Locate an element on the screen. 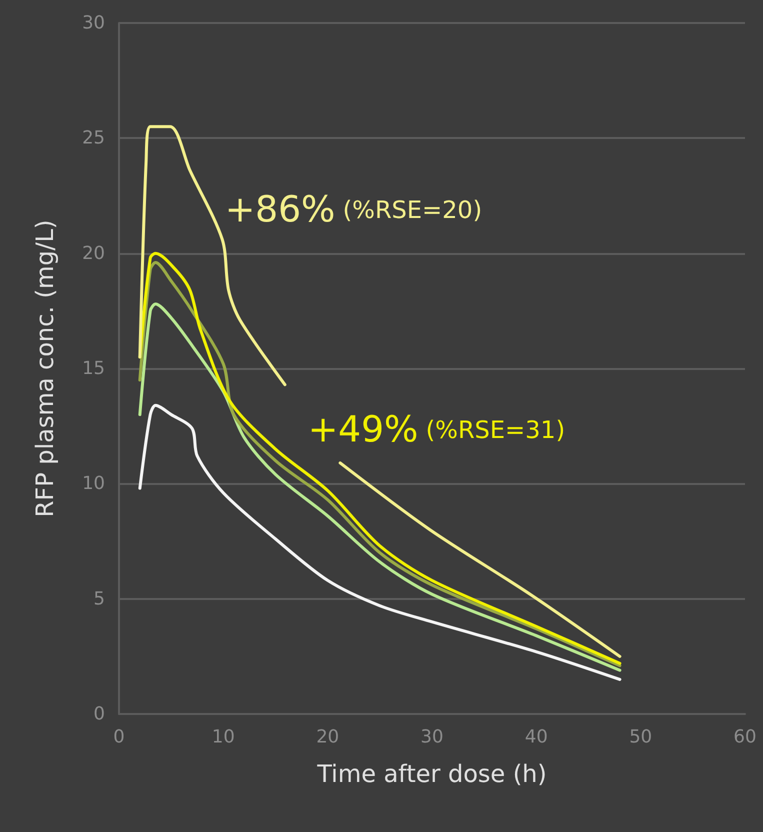 This screenshot has height=832, width=763. x-tick-label: 10 is located at coordinates (223, 737).